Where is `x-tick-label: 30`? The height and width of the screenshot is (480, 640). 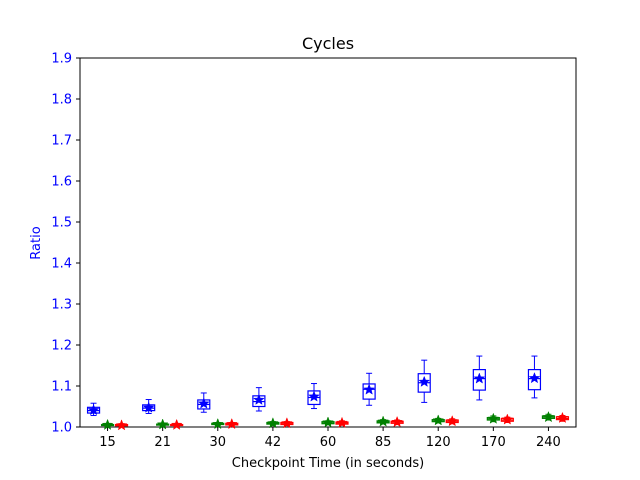 x-tick-label: 30 is located at coordinates (218, 442).